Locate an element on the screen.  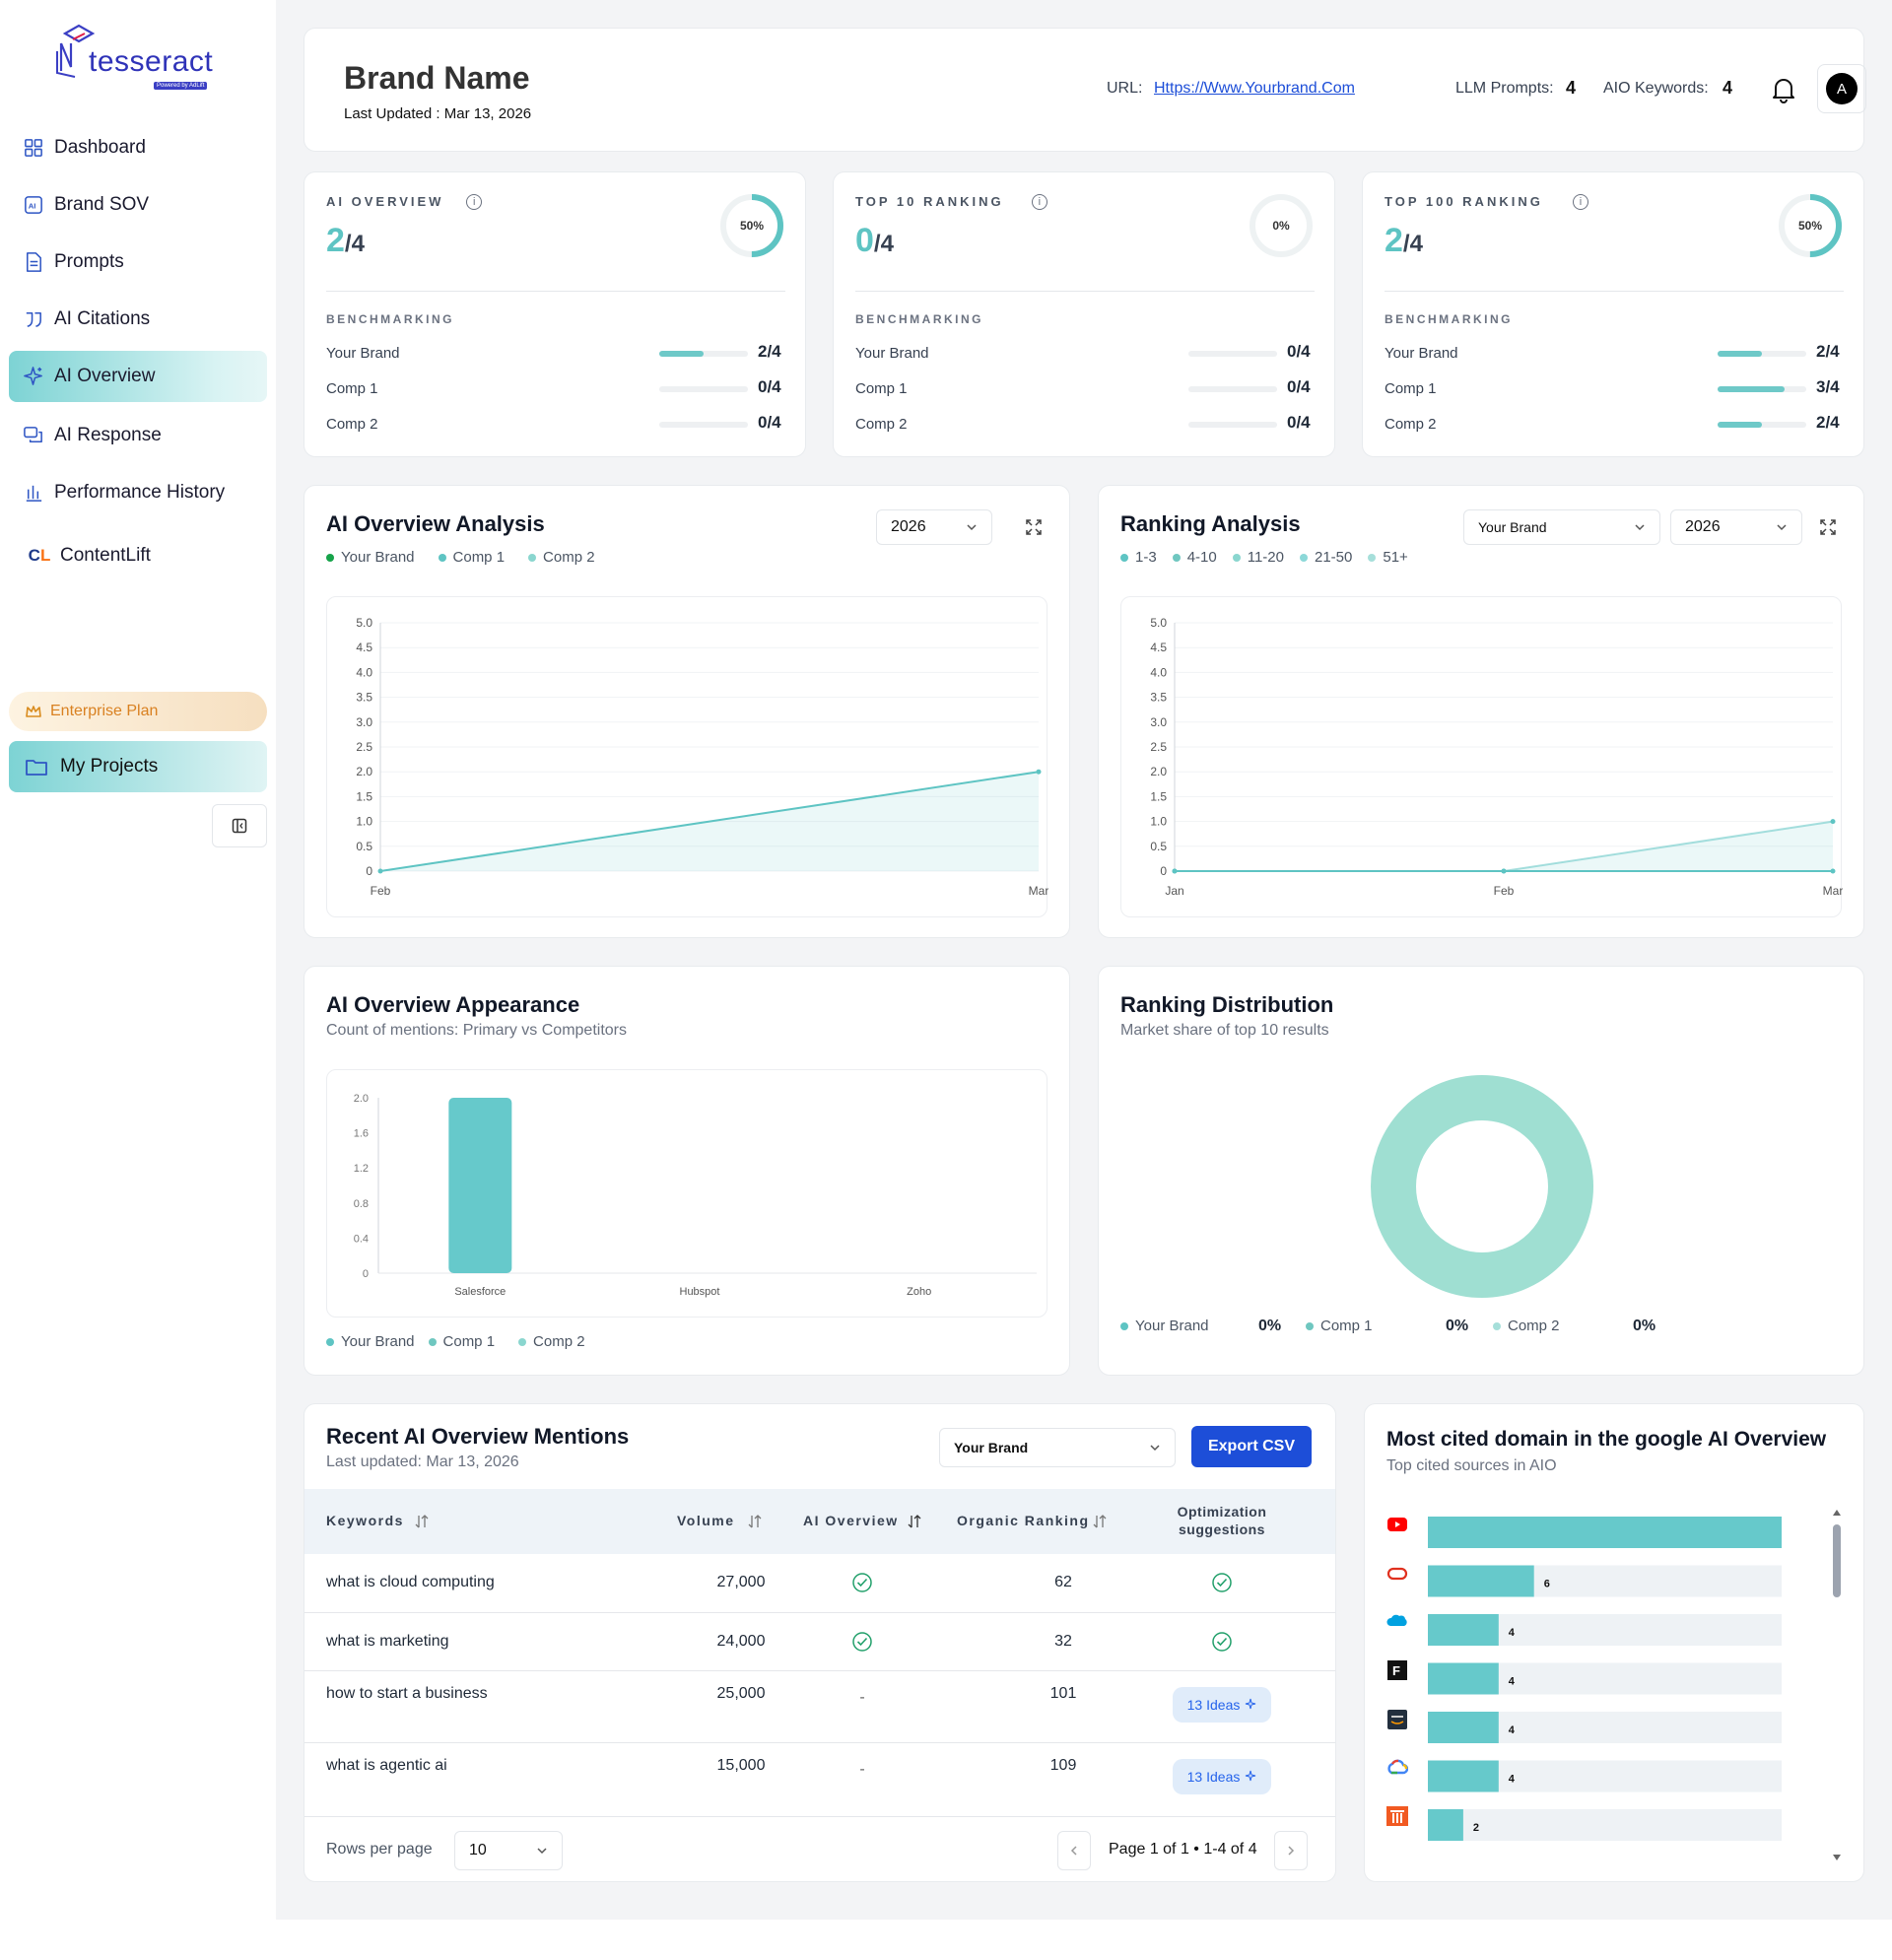
sidebar-item-performance-history: Performance History is located at coordinates (138, 493).